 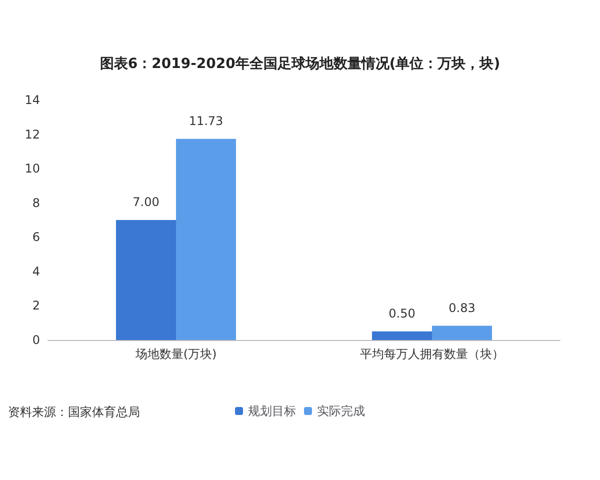 What do you see at coordinates (206, 121) in the screenshot?
I see `data-label: 11.73` at bounding box center [206, 121].